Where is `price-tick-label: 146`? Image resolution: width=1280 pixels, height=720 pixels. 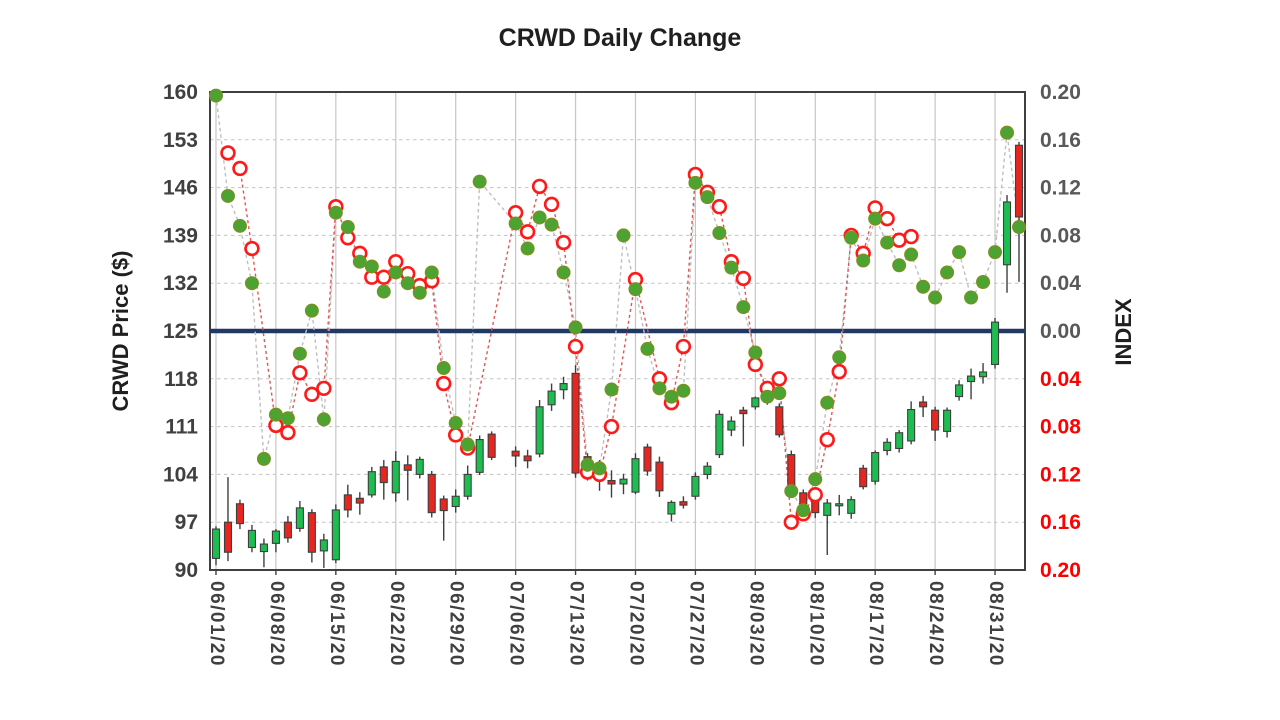
price-tick-label: 146 is located at coordinates (180, 188).